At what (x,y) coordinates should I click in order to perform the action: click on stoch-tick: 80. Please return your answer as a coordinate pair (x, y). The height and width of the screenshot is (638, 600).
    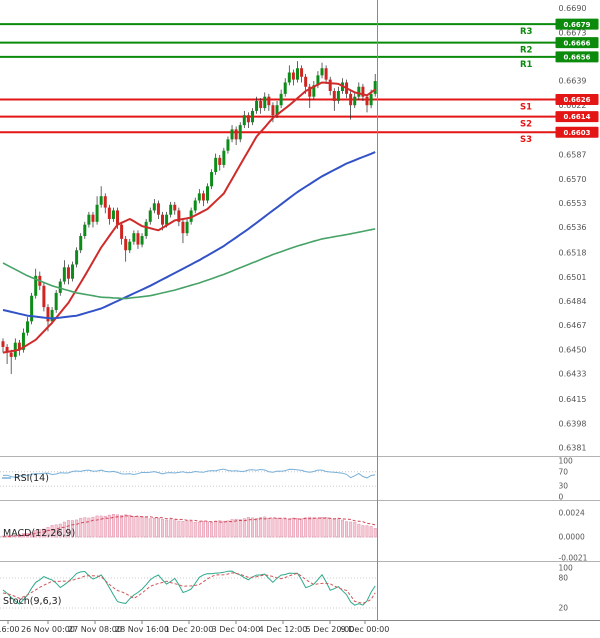
    Looking at the image, I should click on (564, 578).